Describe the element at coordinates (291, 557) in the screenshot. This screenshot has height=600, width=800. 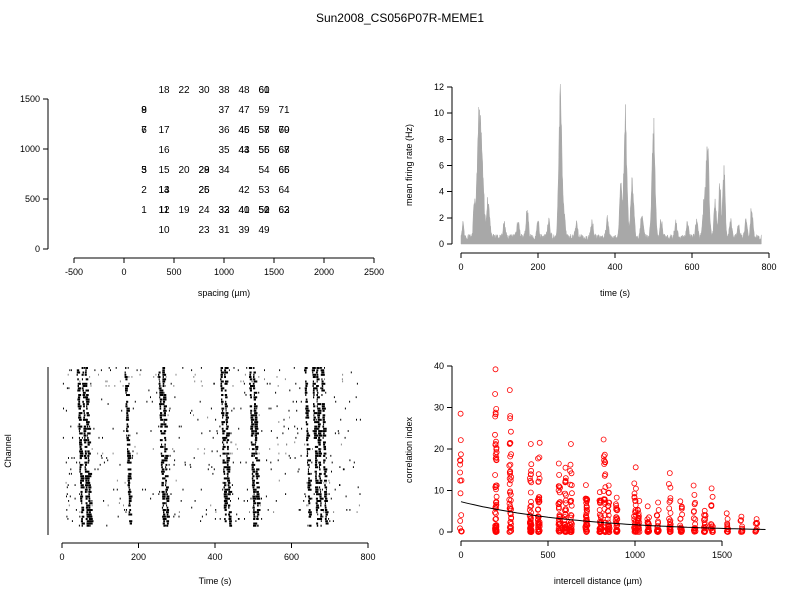
I see `raster-x-tick-label: 600` at that location.